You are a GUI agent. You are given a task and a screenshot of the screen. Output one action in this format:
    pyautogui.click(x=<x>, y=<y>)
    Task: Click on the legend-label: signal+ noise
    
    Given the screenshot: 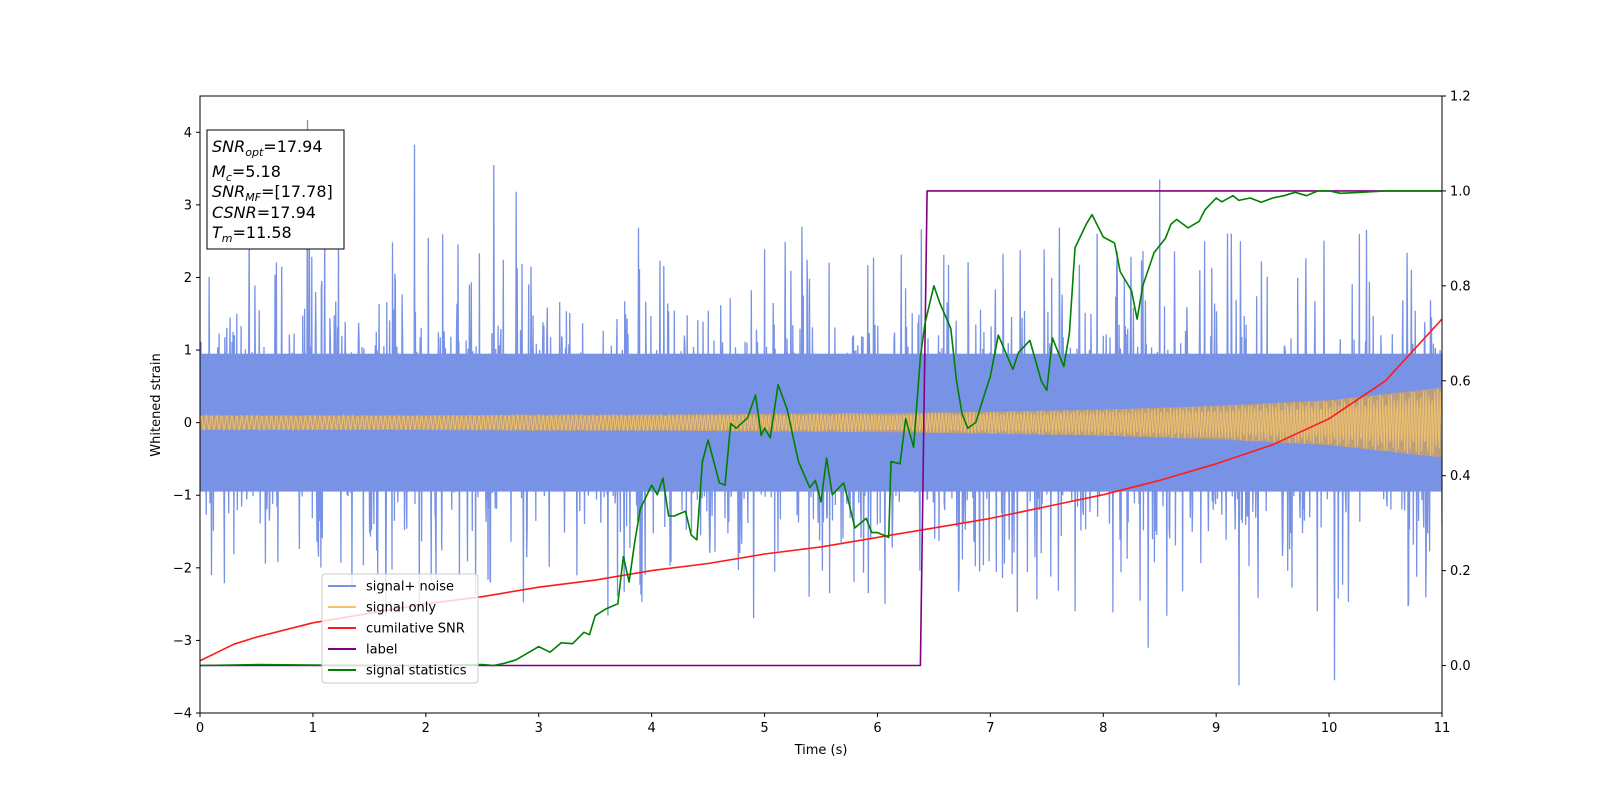 What is the action you would take?
    pyautogui.click(x=410, y=587)
    